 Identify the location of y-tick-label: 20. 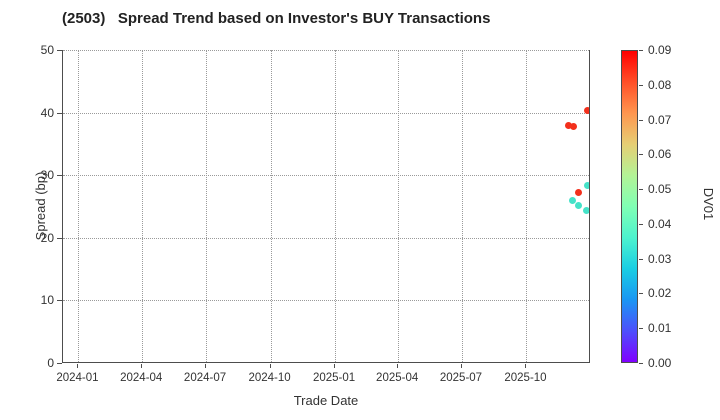
(47, 237).